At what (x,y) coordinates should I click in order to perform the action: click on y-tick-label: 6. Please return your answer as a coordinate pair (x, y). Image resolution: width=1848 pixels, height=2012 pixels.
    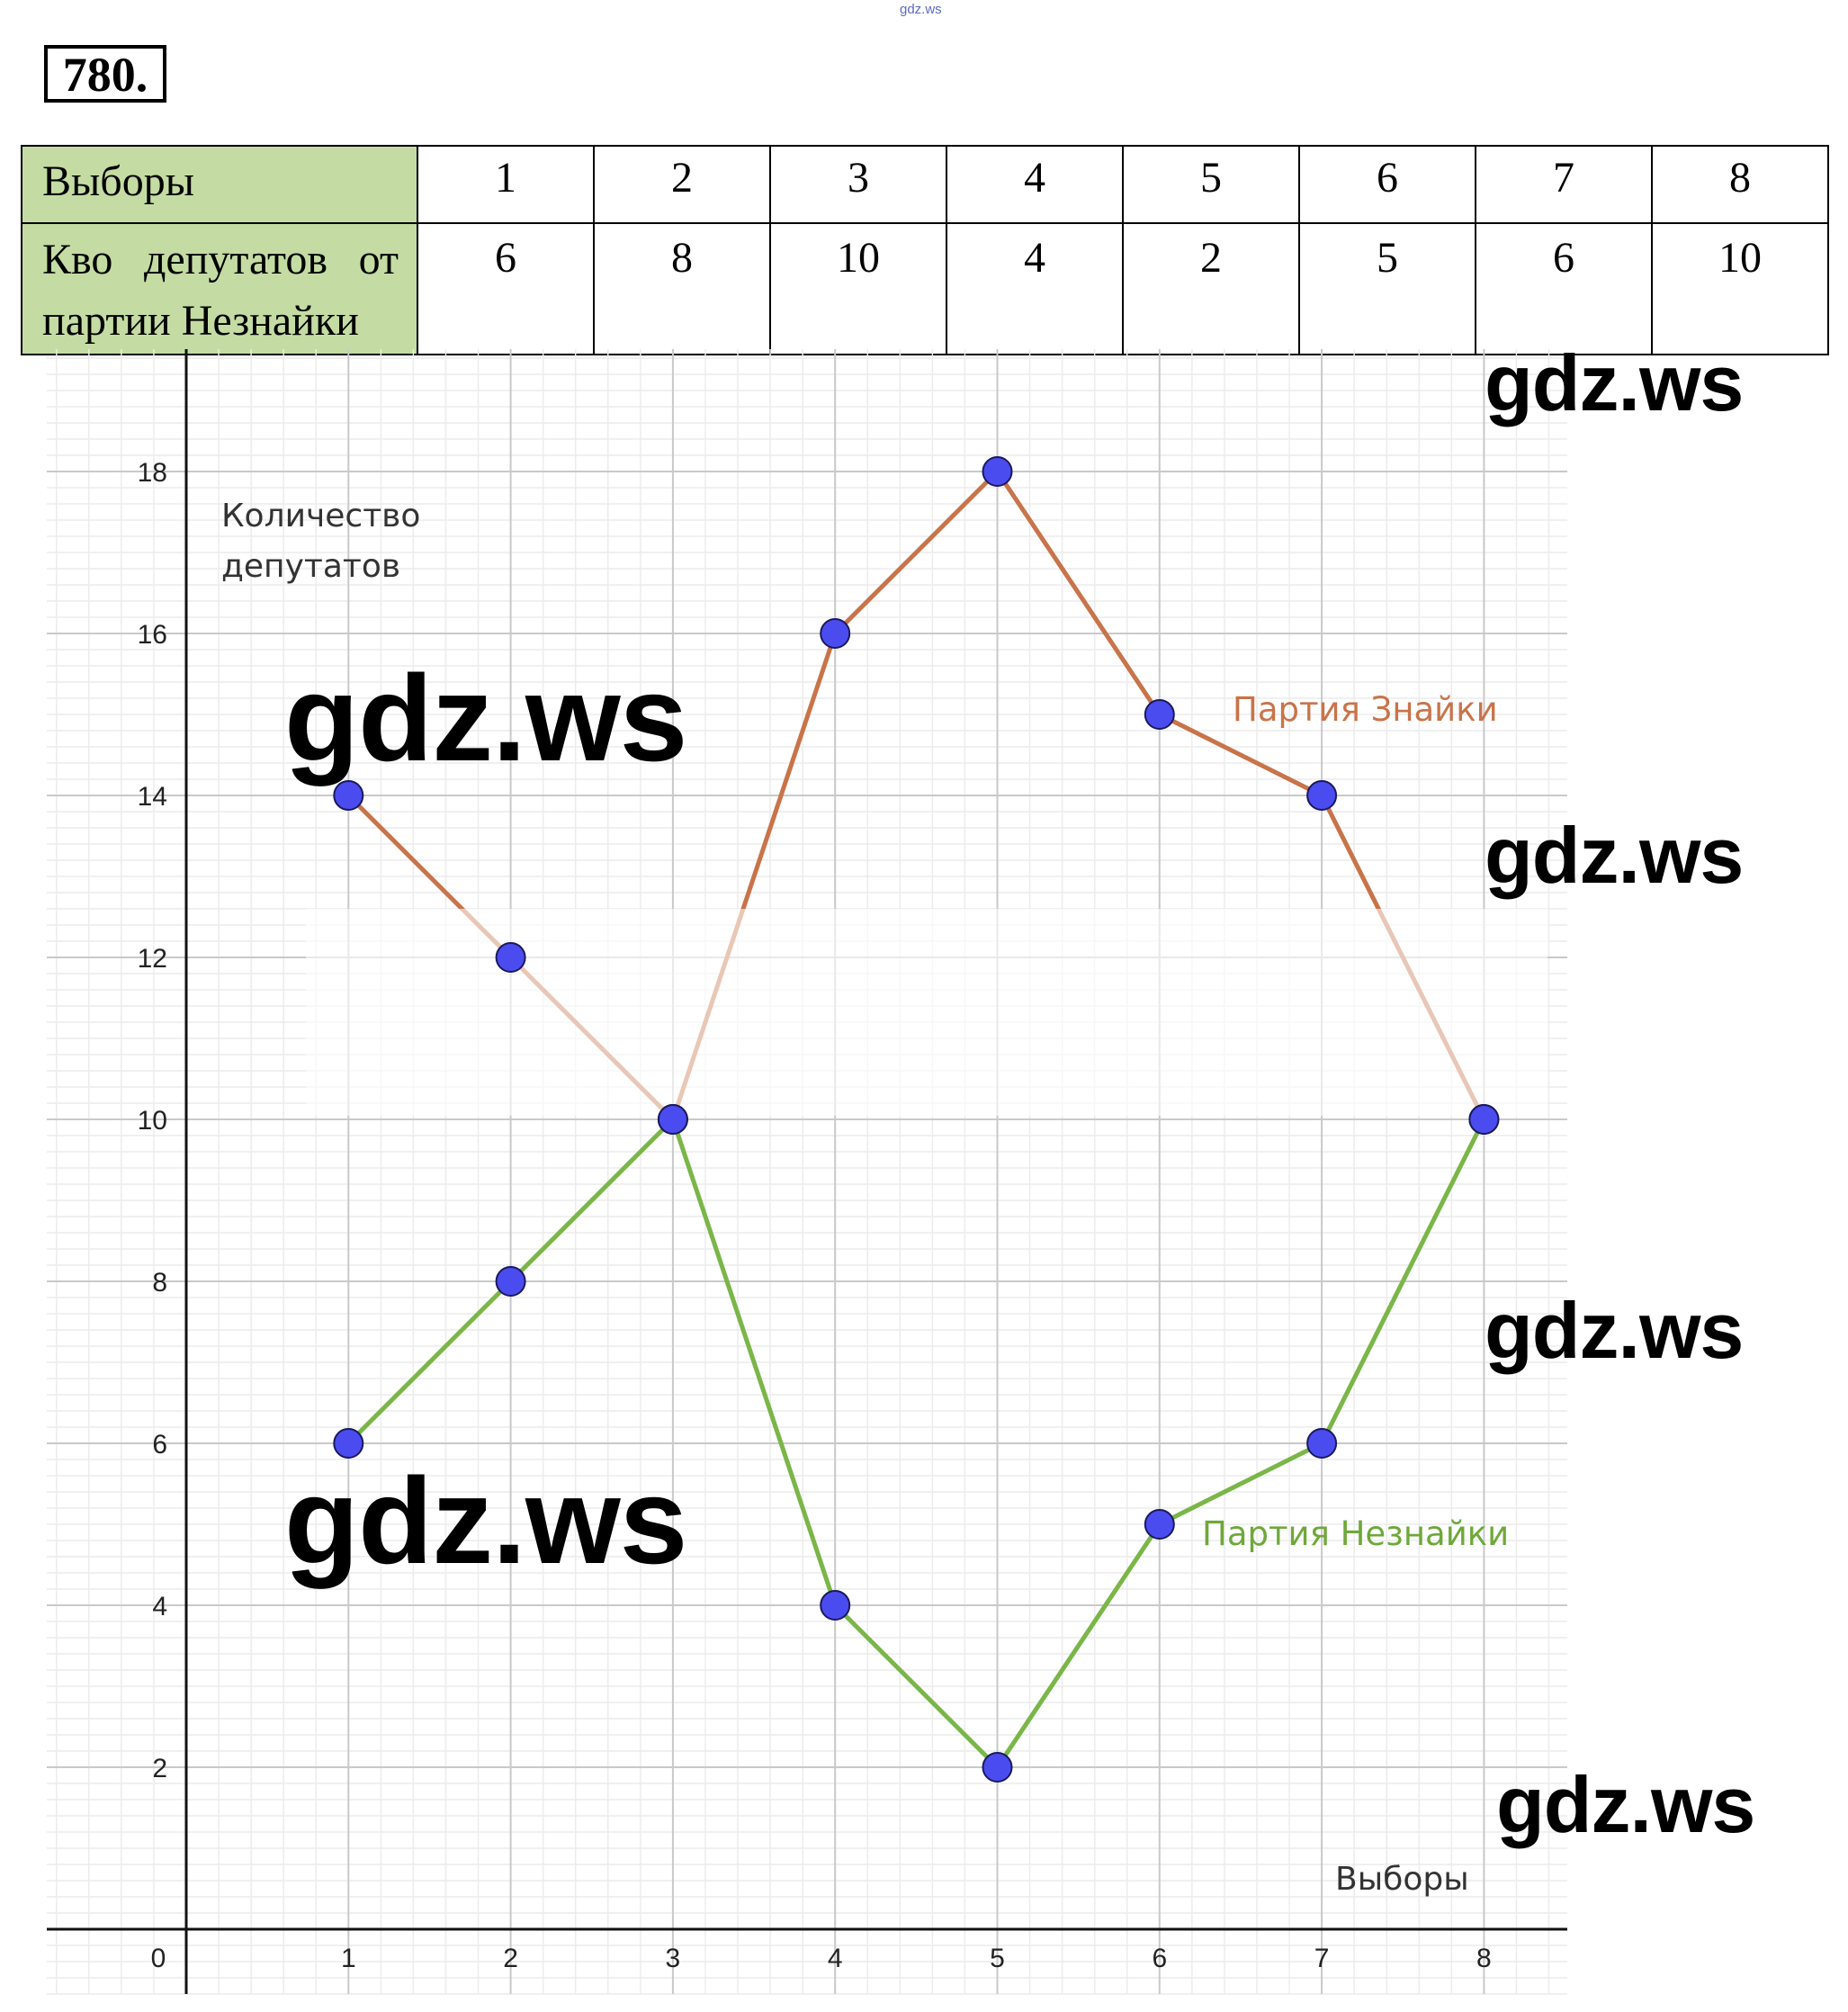
    Looking at the image, I should click on (159, 1445).